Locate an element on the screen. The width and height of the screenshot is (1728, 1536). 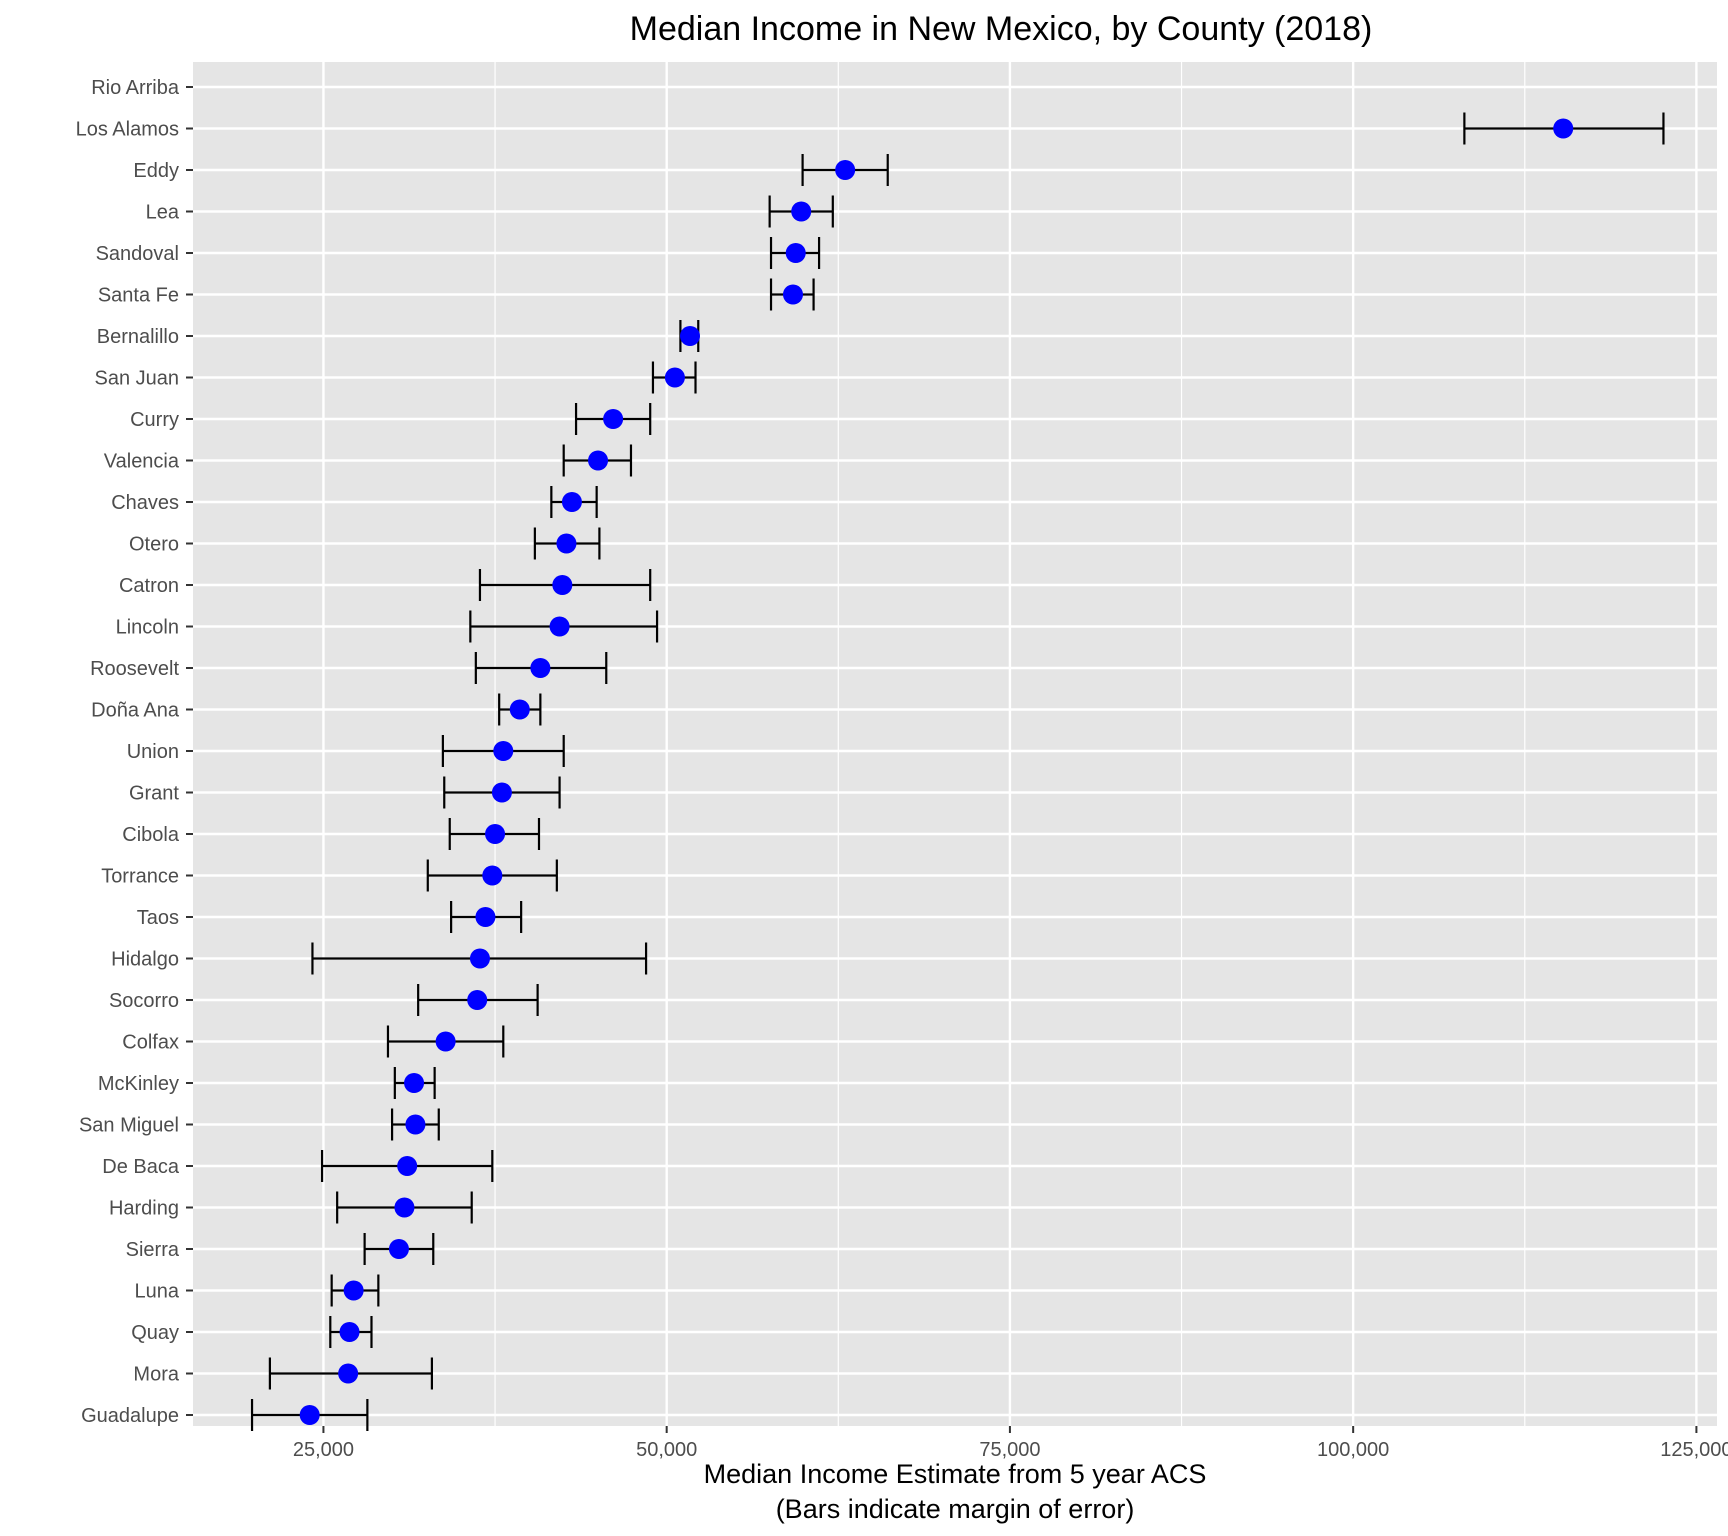
y-tick-label: Torrance is located at coordinates (140, 877).